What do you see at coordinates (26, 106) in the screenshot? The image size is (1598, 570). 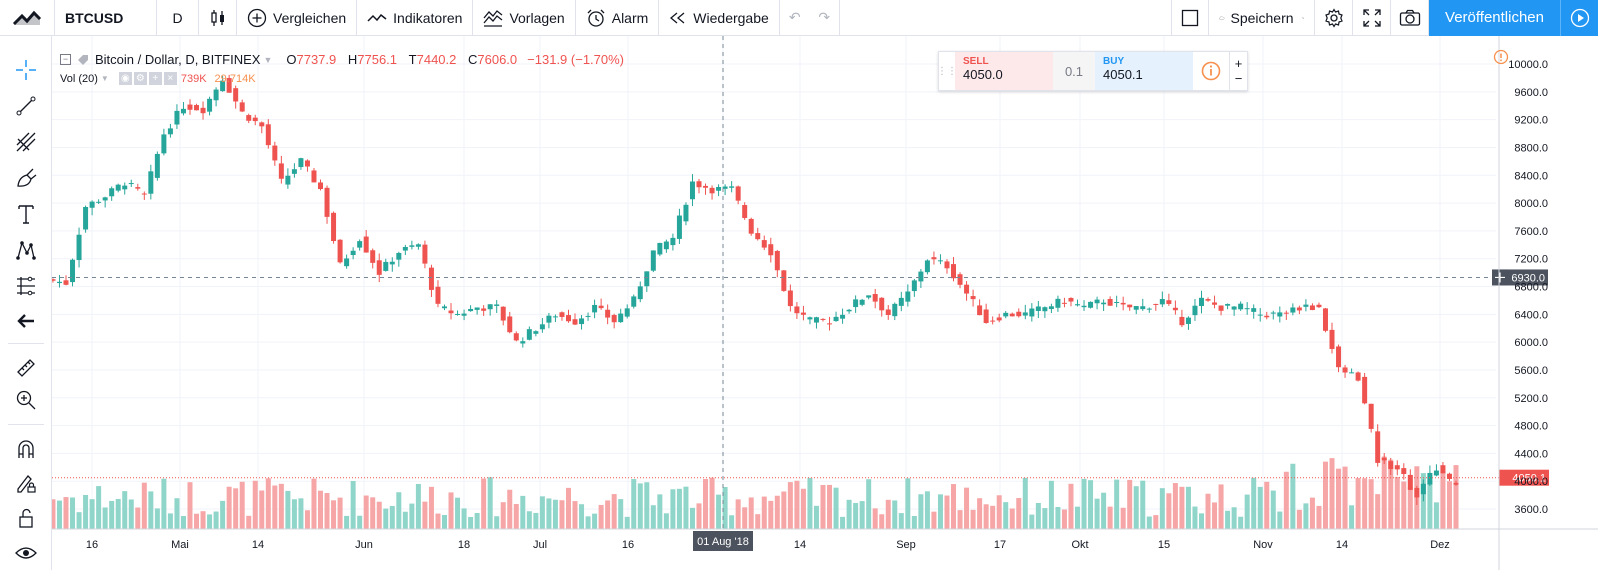 I see `trend-line-tool` at bounding box center [26, 106].